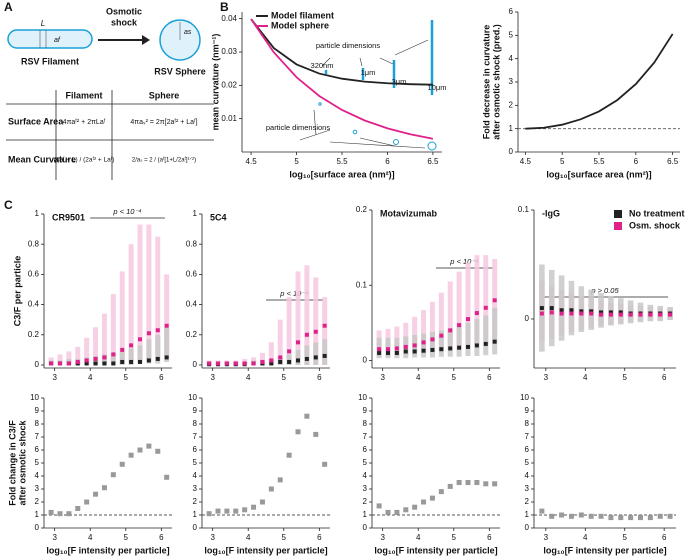  I want to click on legend-swatch, so click(618, 226).